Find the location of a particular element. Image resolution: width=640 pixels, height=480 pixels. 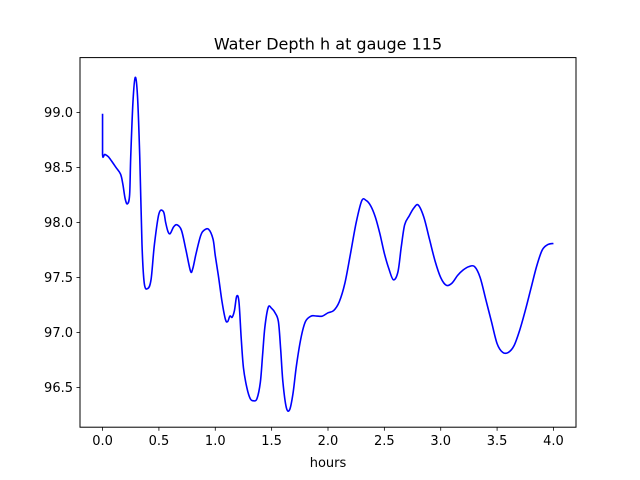

x-tick-label: 0.5 is located at coordinates (159, 441).